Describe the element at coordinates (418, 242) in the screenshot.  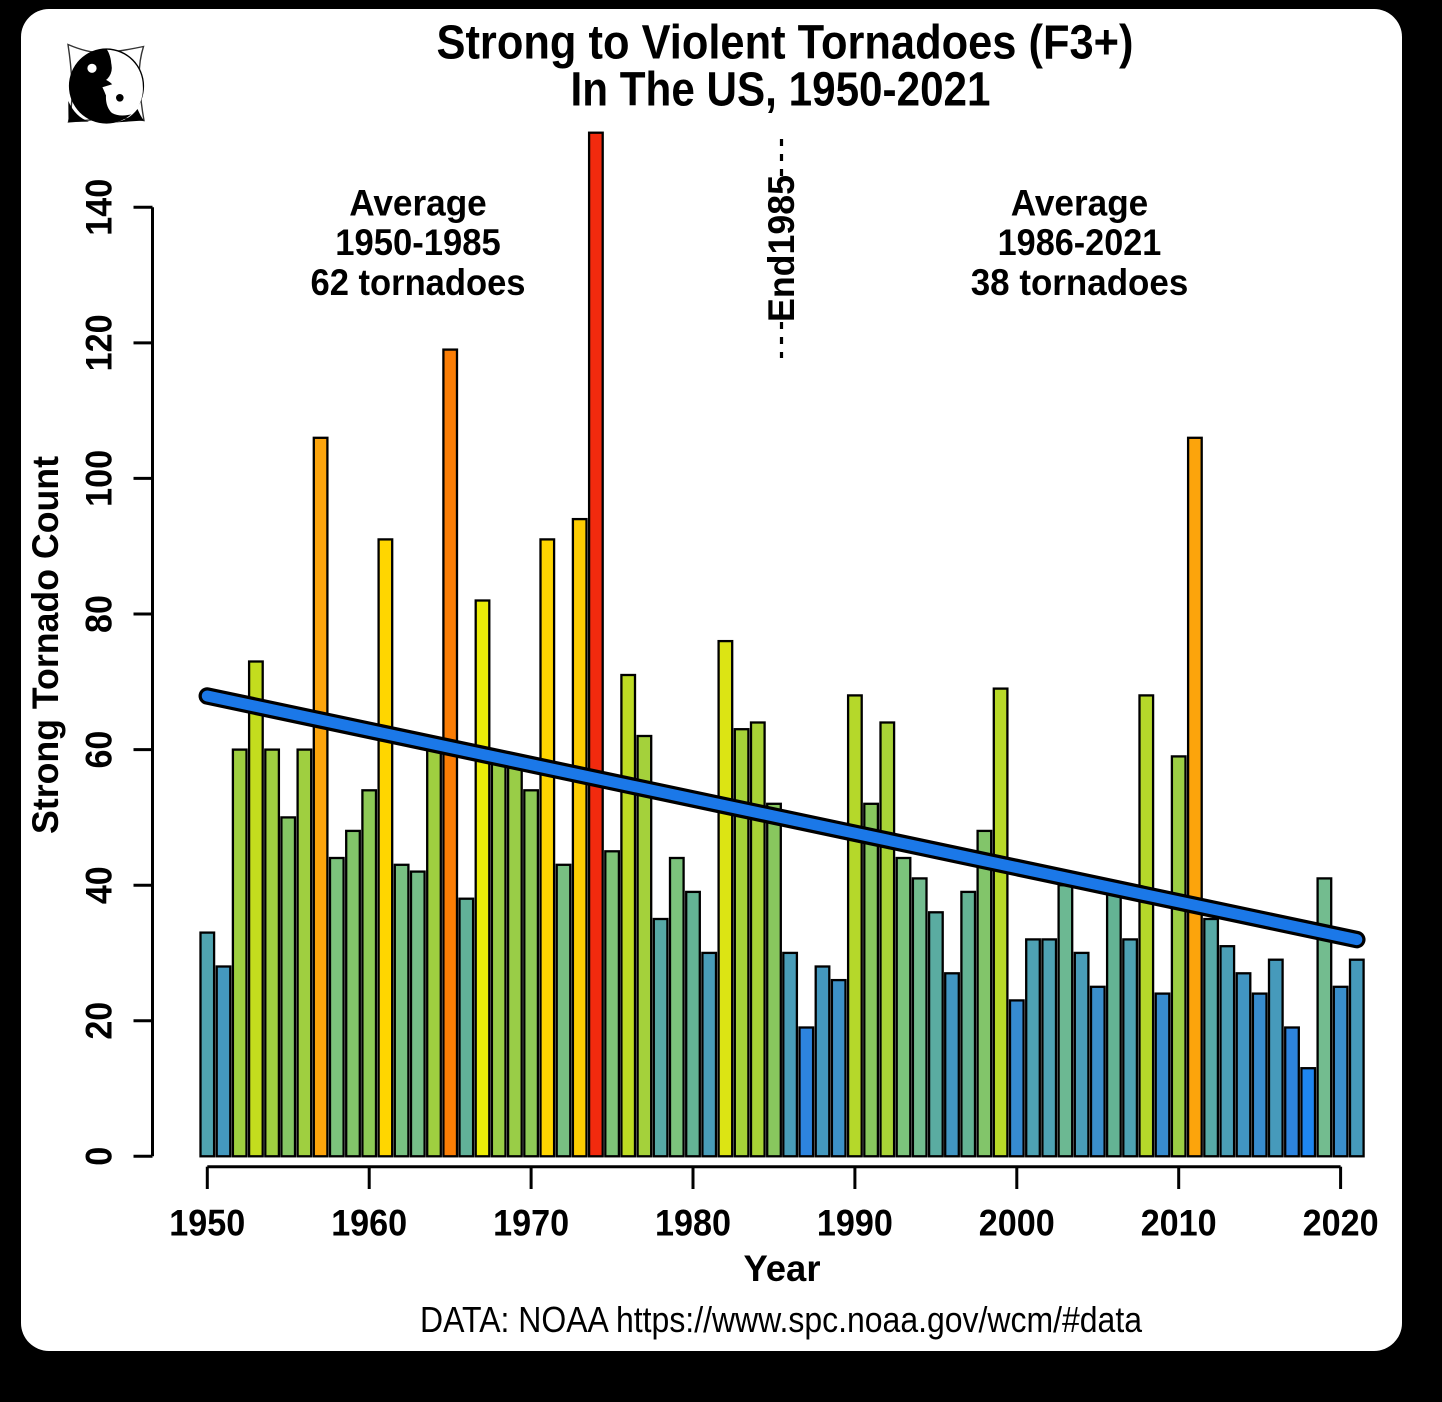
I see `svg-text: 1950-1985` at that location.